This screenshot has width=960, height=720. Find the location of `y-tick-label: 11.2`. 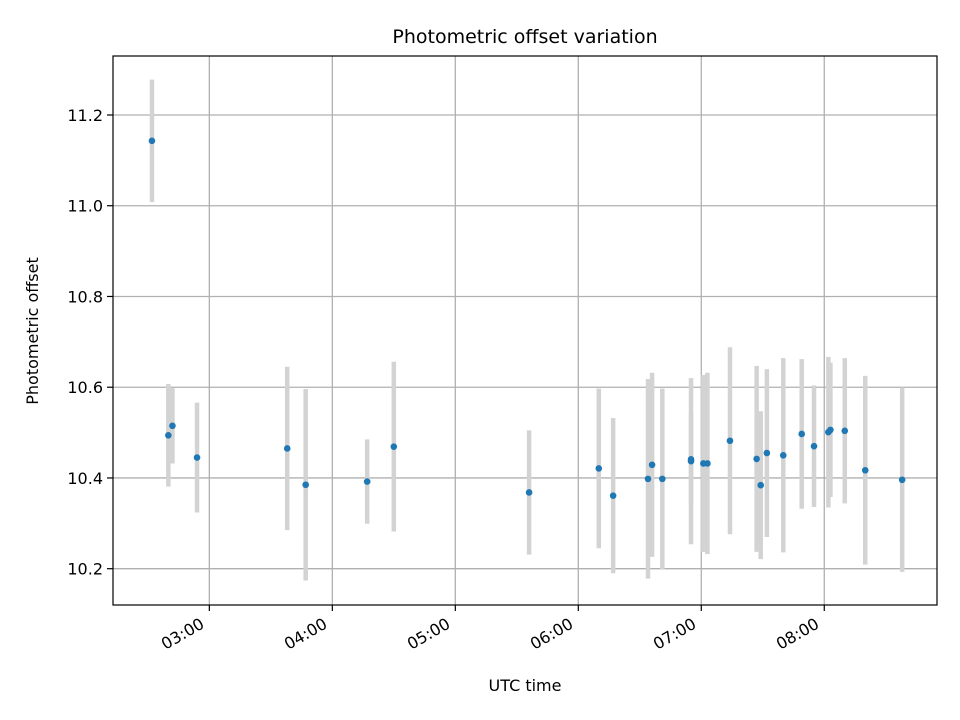

y-tick-label: 11.2 is located at coordinates (85, 115).